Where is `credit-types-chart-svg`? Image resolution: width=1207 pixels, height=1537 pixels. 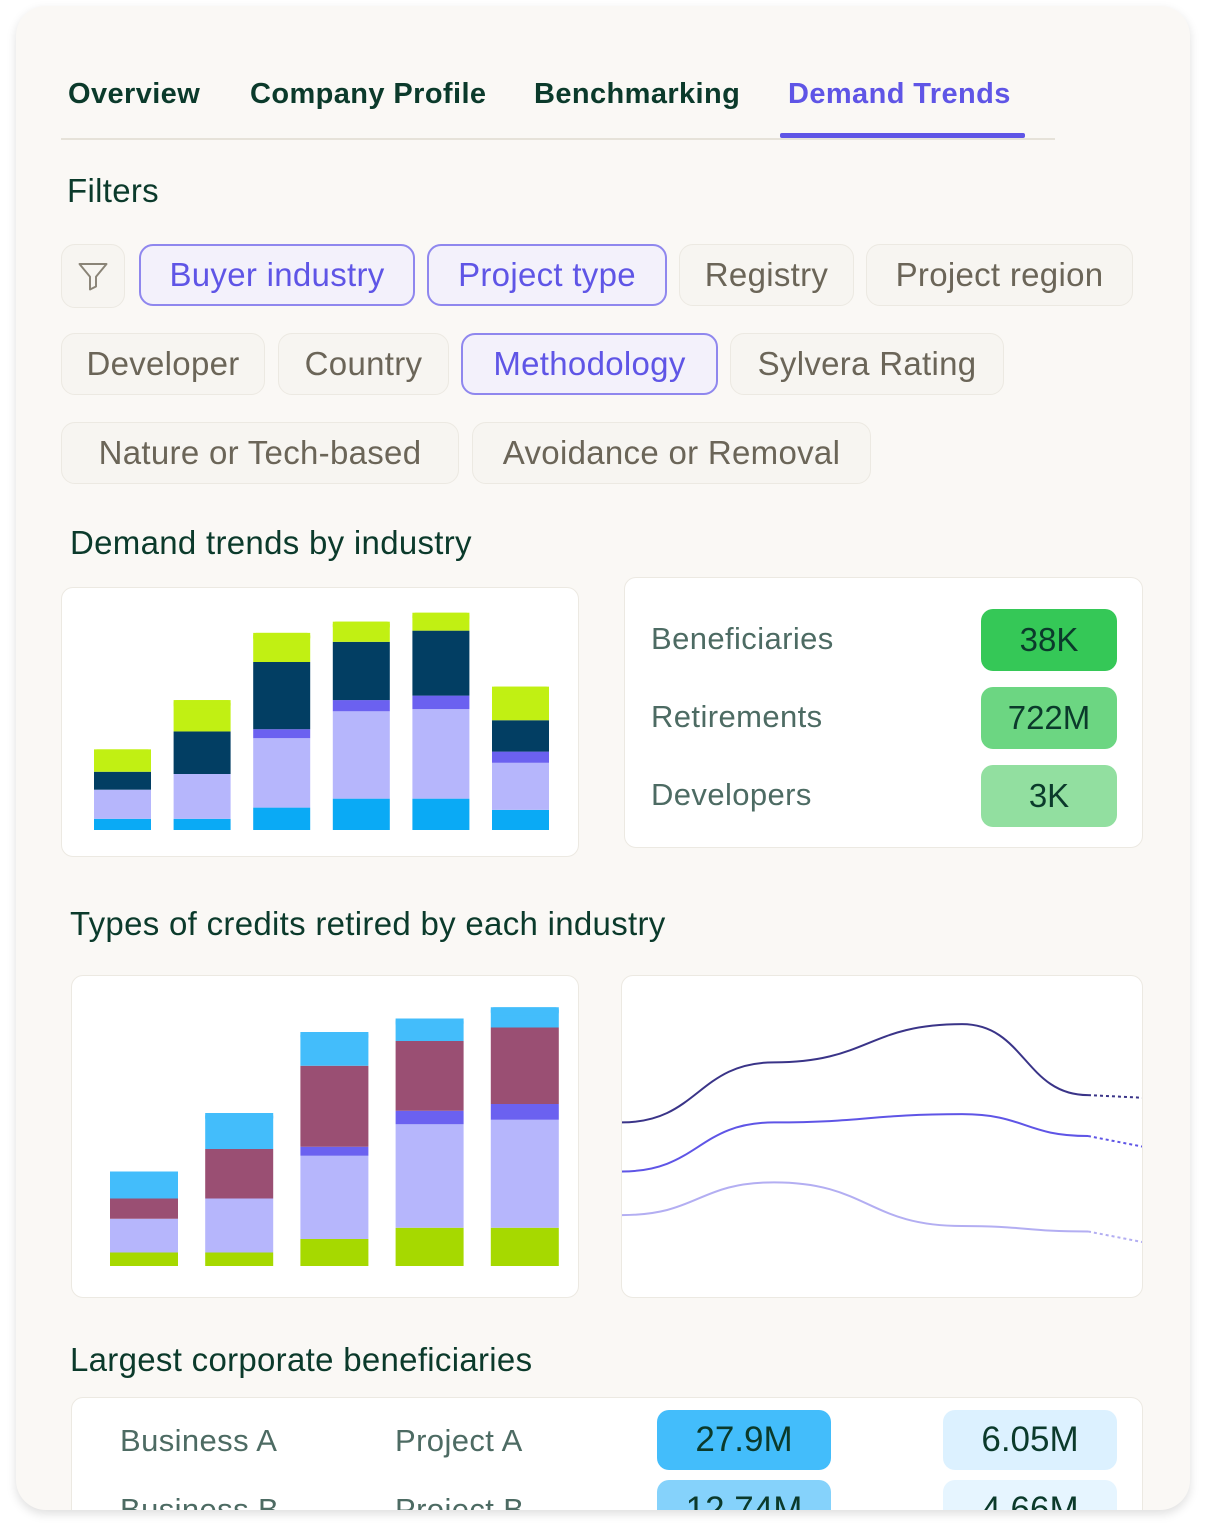 credit-types-chart-svg is located at coordinates (334, 1136).